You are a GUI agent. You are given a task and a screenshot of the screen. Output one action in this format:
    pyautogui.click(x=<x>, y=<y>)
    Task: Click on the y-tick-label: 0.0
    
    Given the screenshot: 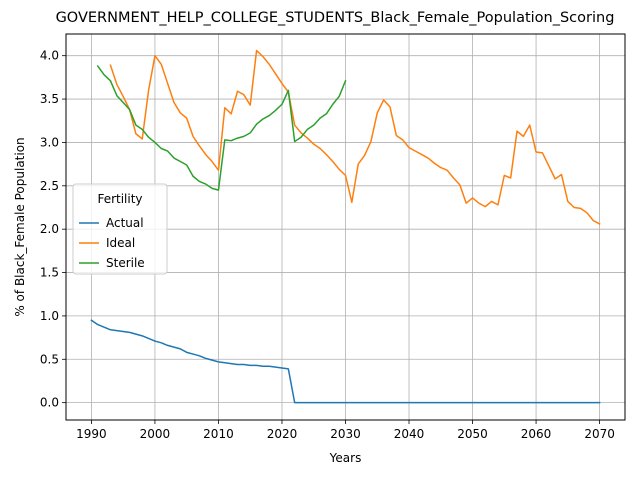 What is the action you would take?
    pyautogui.click(x=49, y=403)
    